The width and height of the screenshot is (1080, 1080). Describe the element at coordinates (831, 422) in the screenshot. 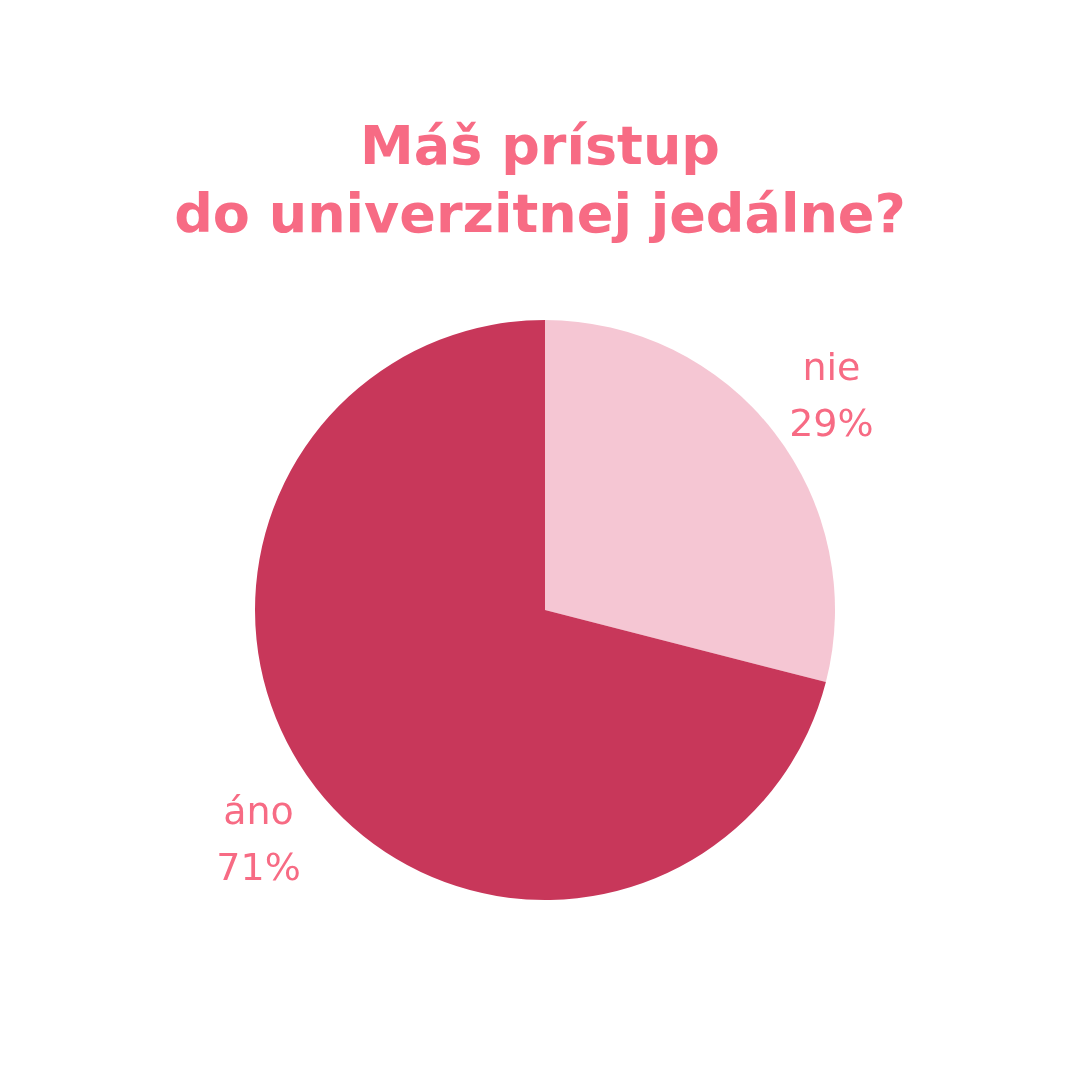

I see `data-label: 29%` at that location.